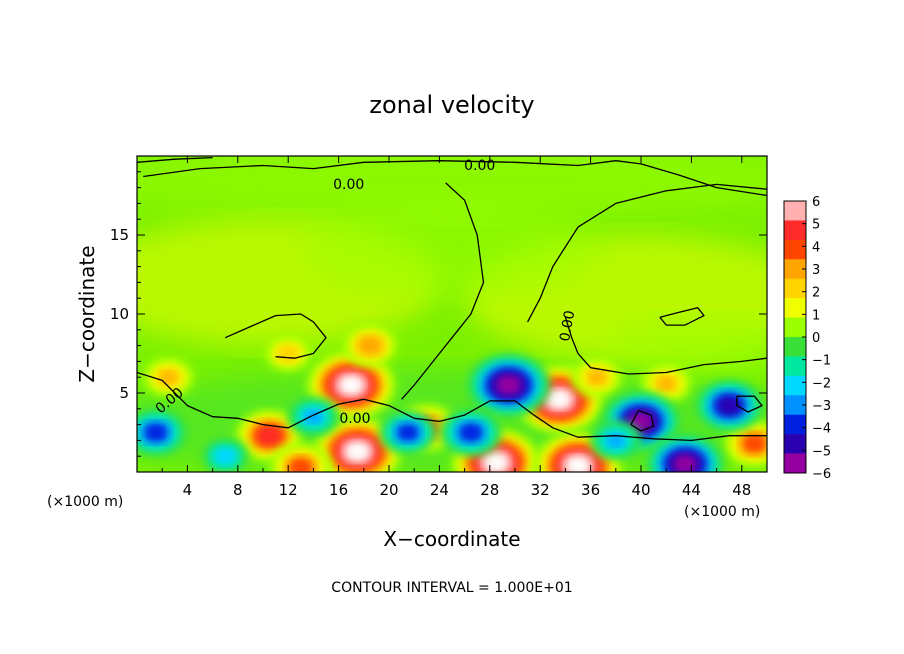 The width and height of the screenshot is (904, 654). What do you see at coordinates (124, 393) in the screenshot?
I see `y-tick-label-5: 5` at bounding box center [124, 393].